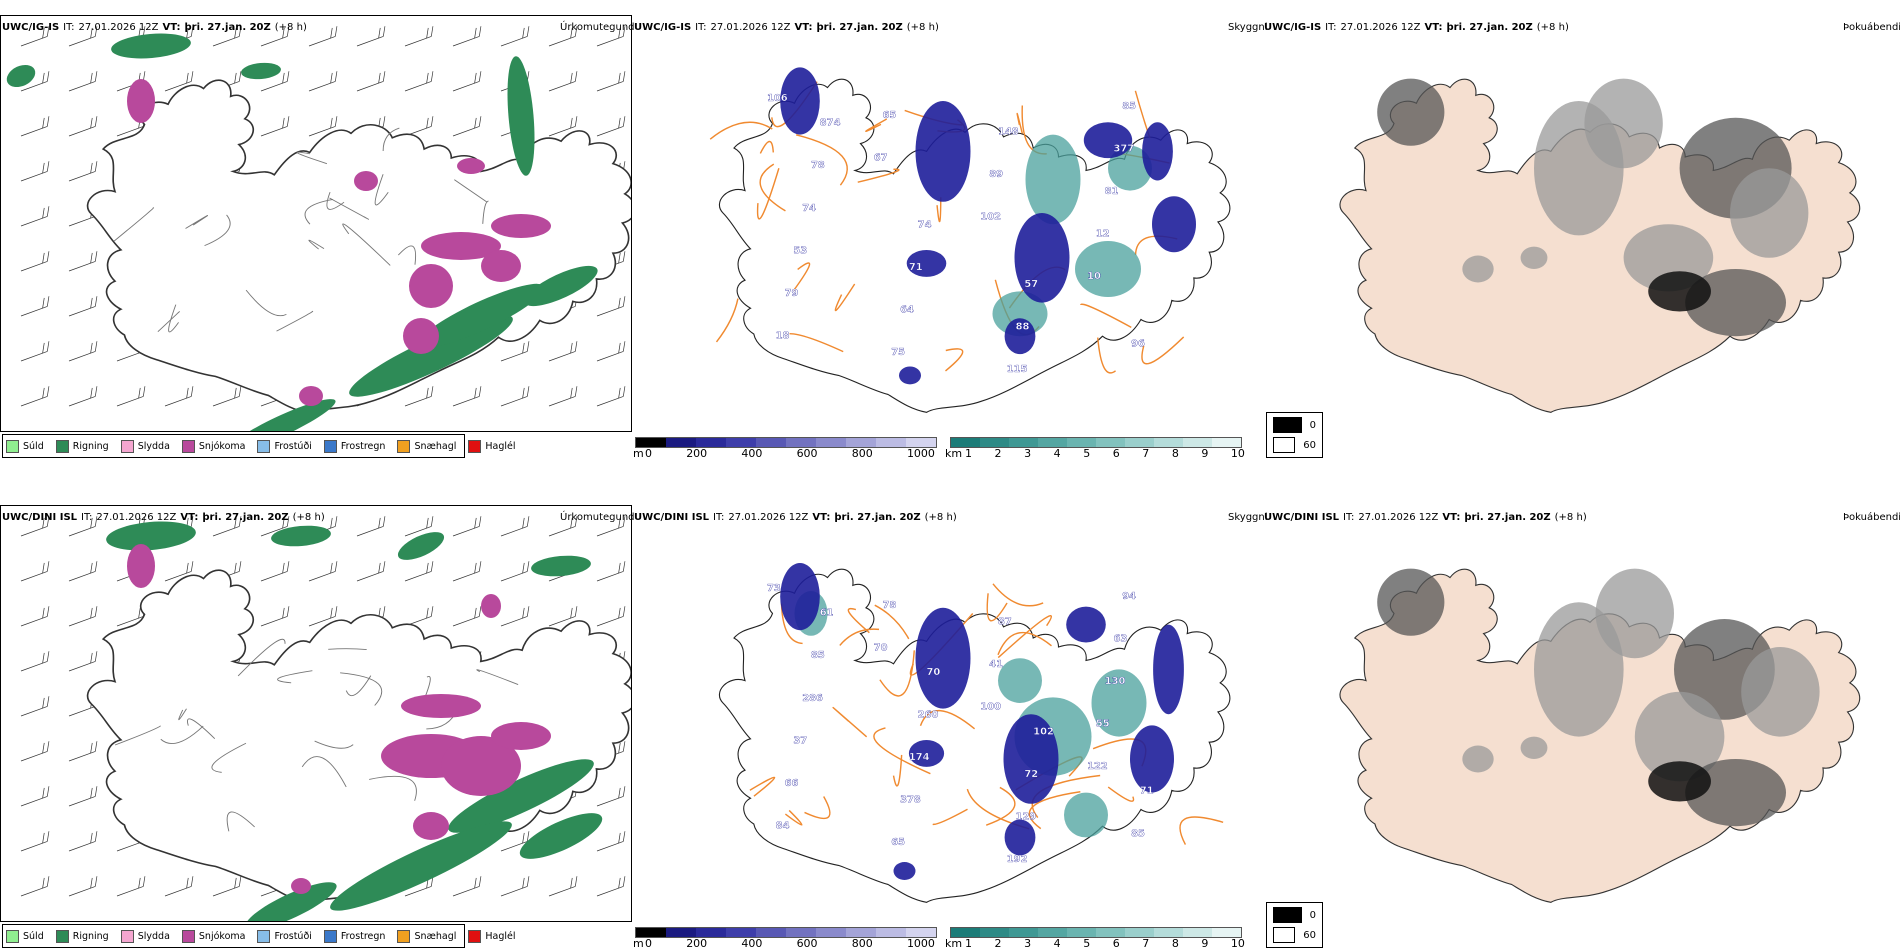 This screenshot has height=950, width=1900. What do you see at coordinates (1600, 735) in the screenshot?
I see `fog-indicator-map` at bounding box center [1600, 735].